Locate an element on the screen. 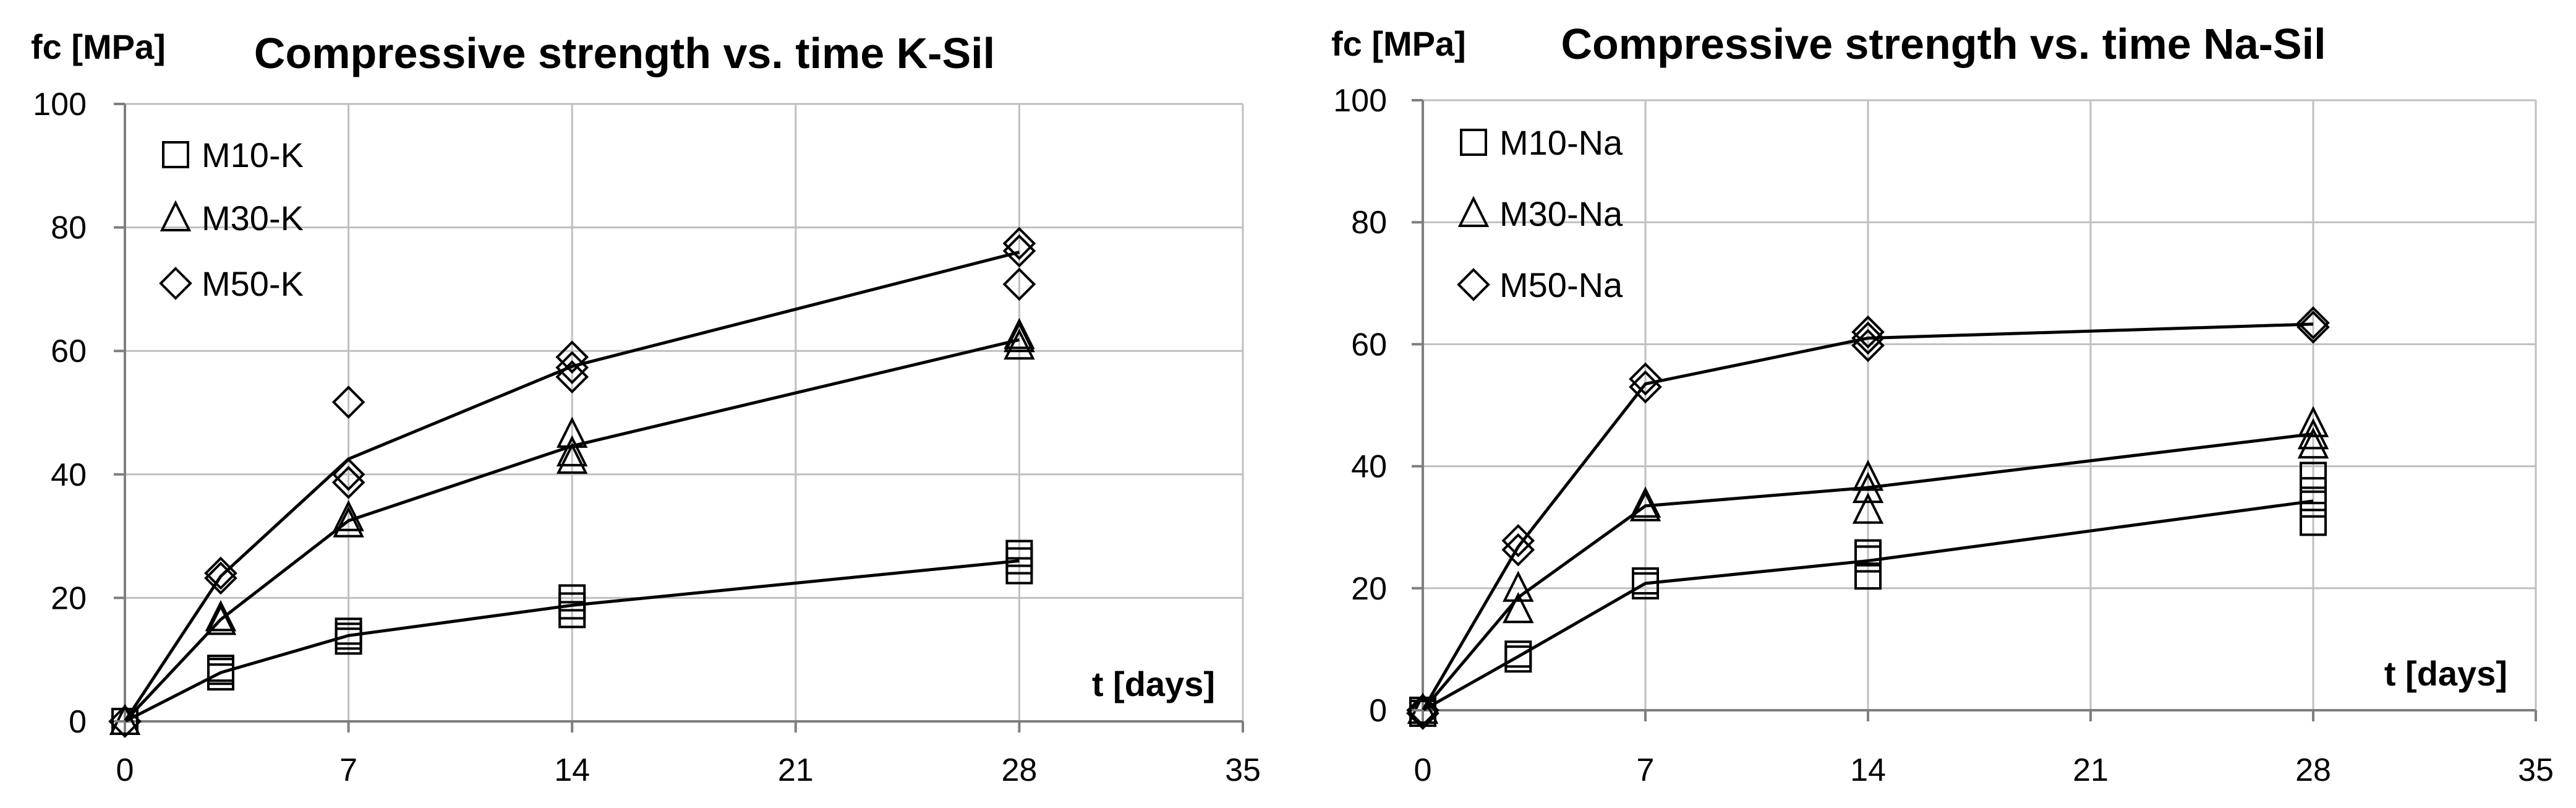  chart-title: Compressive strength vs. time Na-Sil is located at coordinates (1943, 44).